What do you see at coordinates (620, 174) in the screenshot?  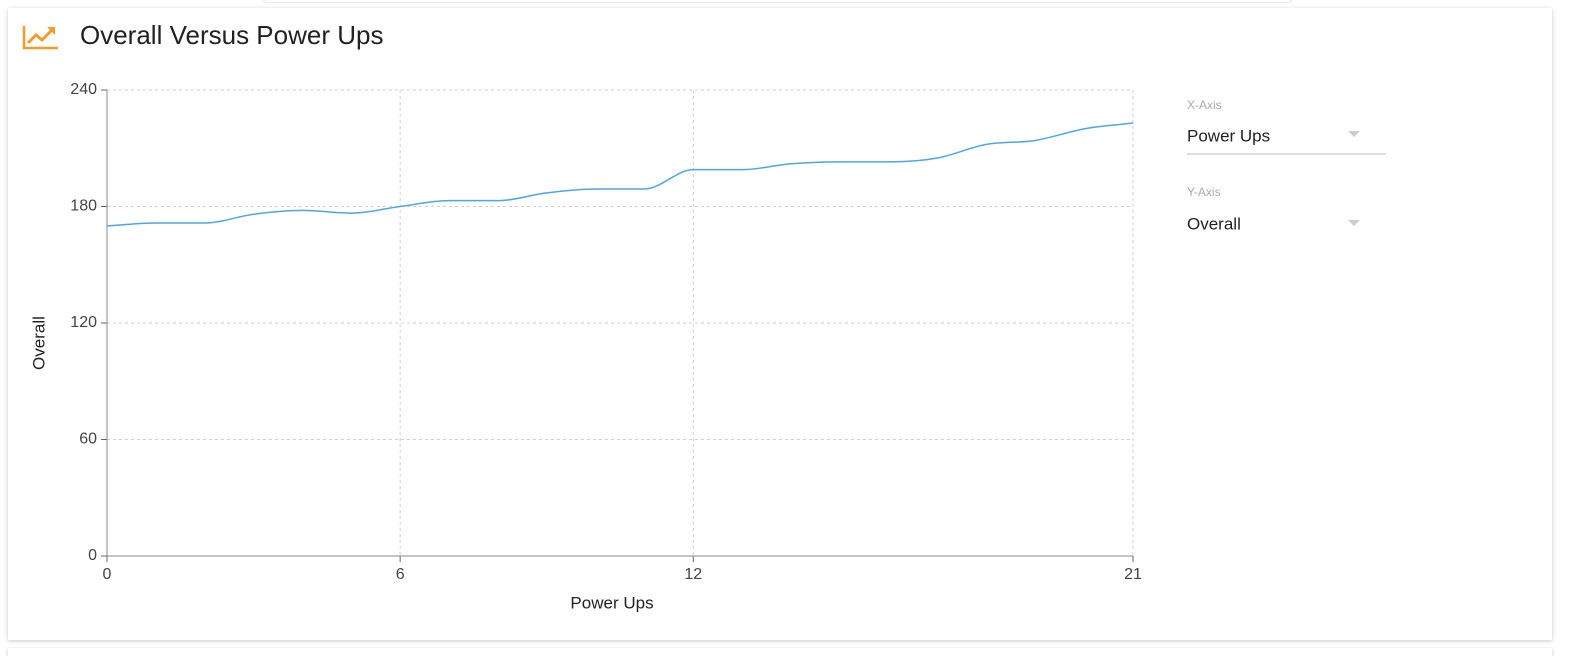 I see `data-line` at bounding box center [620, 174].